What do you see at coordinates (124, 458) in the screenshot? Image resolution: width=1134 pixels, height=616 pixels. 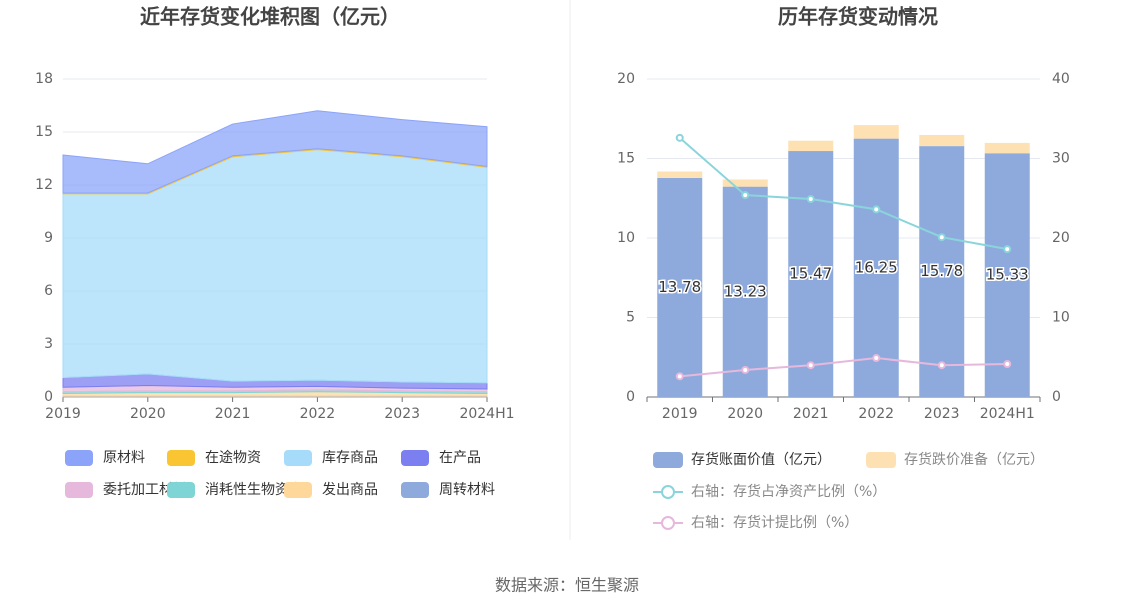 I see `legend-label: 原材料` at bounding box center [124, 458].